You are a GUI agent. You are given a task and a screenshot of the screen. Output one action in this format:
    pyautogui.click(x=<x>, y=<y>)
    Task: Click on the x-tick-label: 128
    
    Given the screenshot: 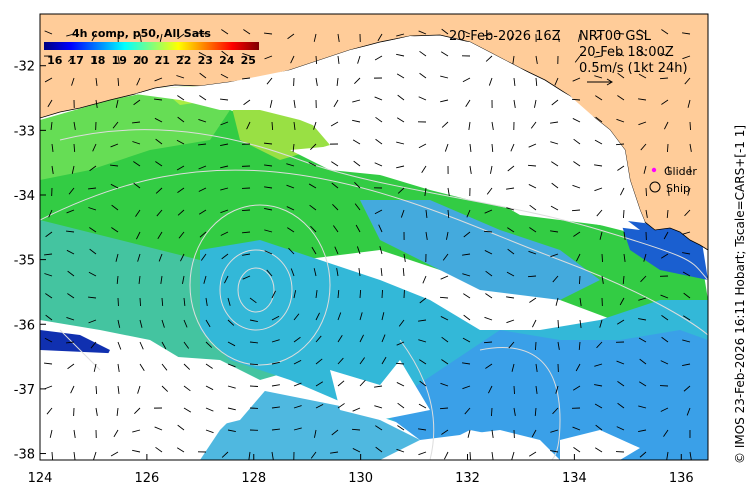 What is the action you would take?
    pyautogui.click(x=253, y=478)
    